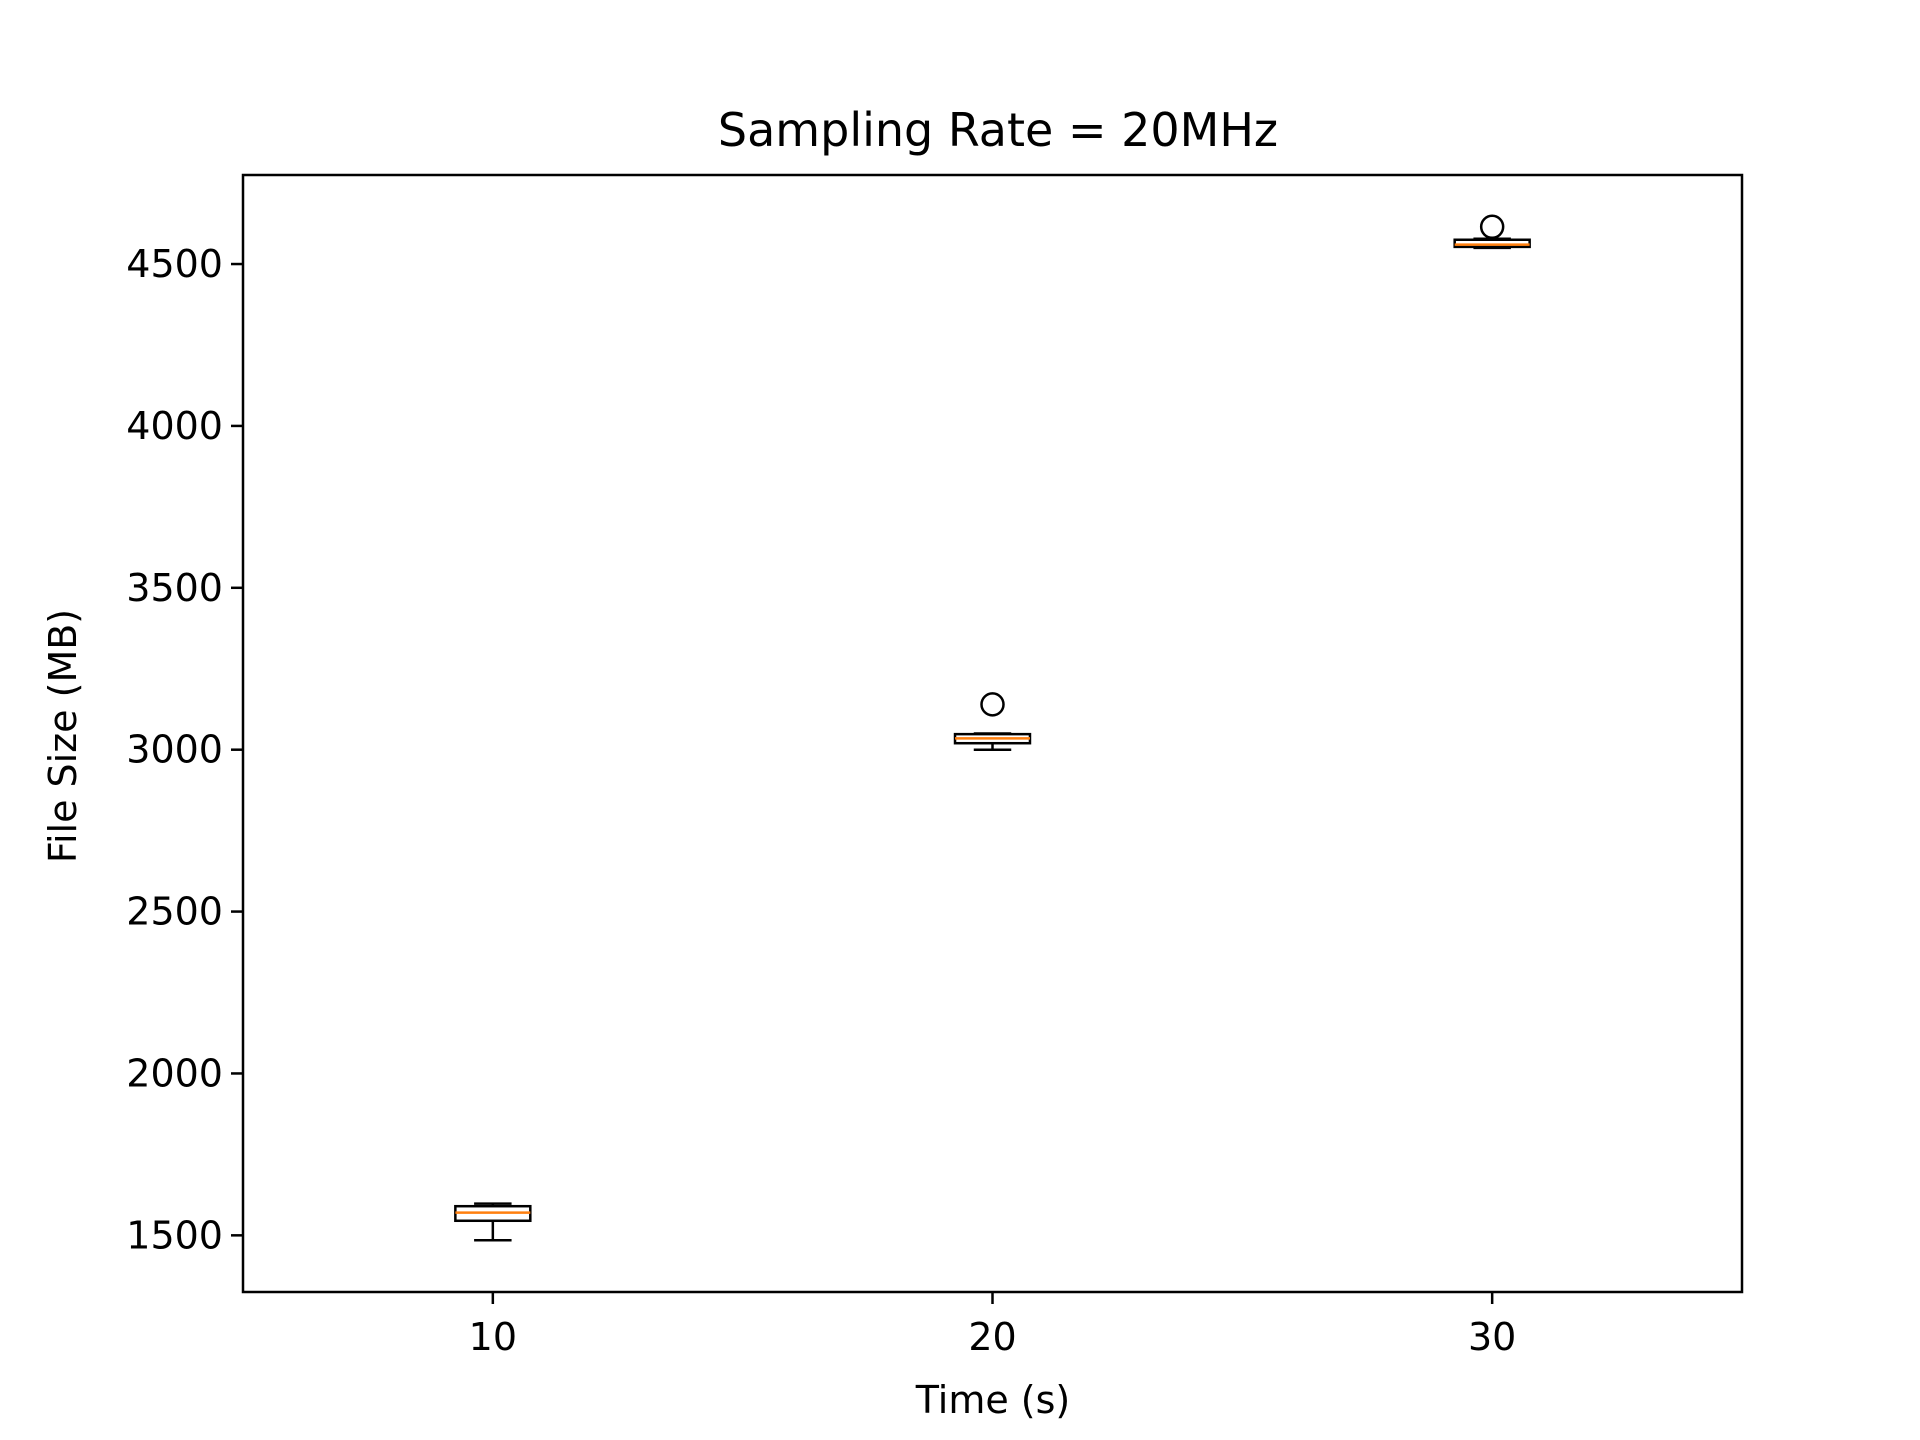 This screenshot has height=1440, width=1920. What do you see at coordinates (1492, 243) in the screenshot?
I see `box` at bounding box center [1492, 243].